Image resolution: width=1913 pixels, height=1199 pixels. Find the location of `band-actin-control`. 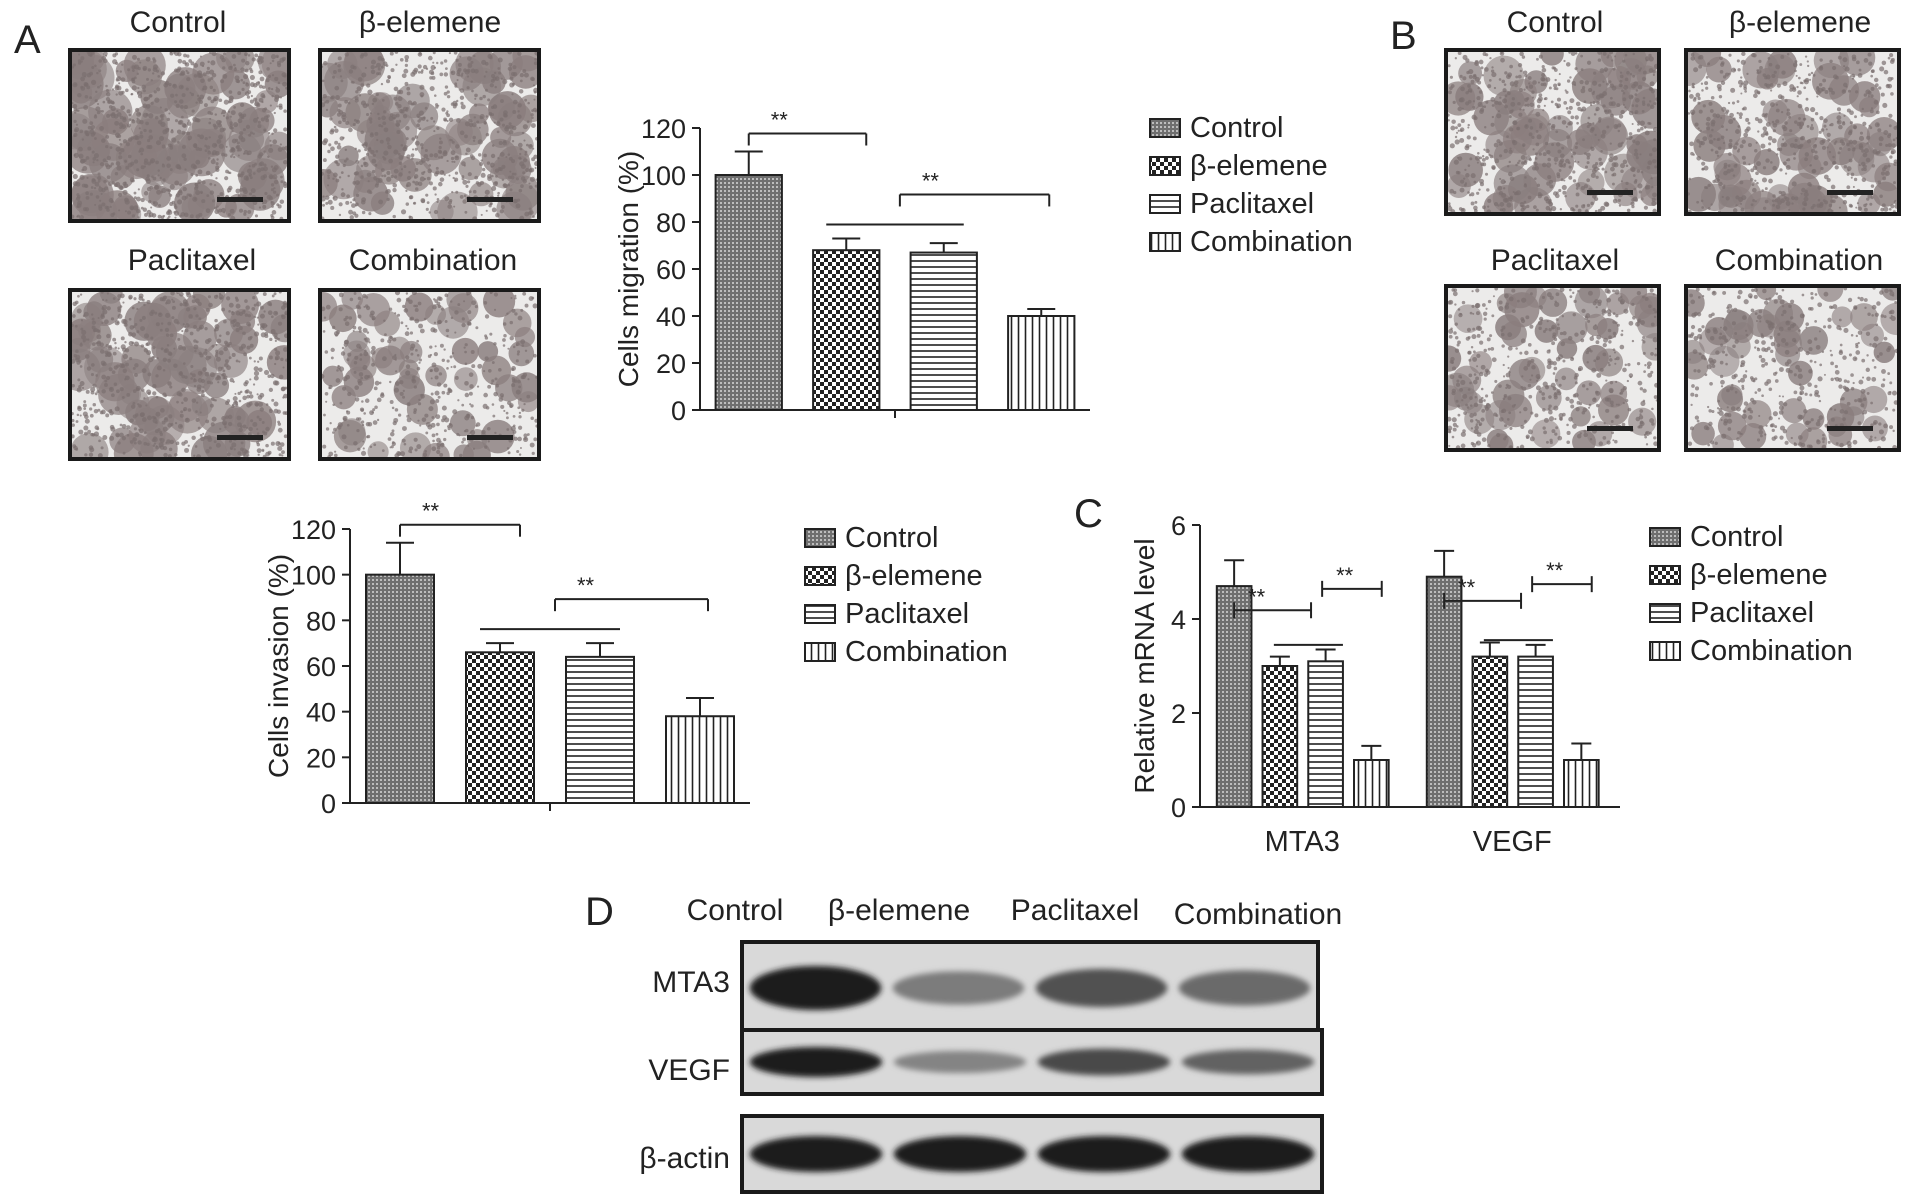

band-actin-control is located at coordinates (816, 1154).